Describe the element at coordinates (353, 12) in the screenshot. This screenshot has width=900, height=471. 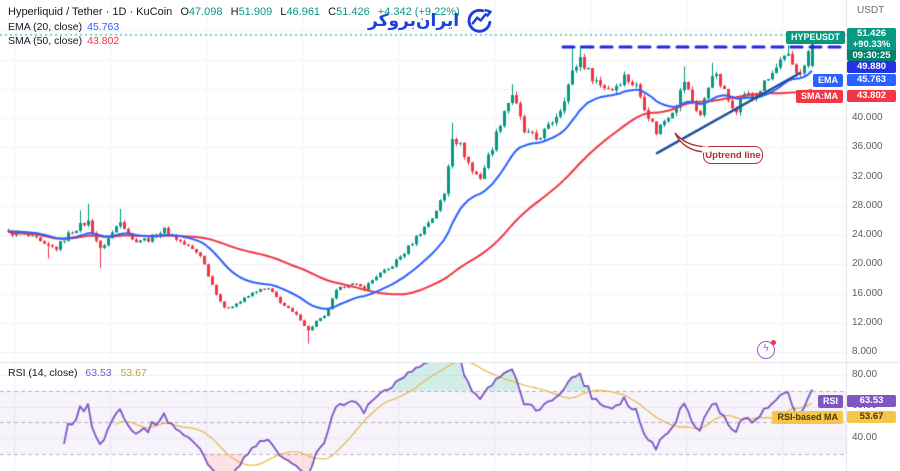
I see `close-value: 51.426` at that location.